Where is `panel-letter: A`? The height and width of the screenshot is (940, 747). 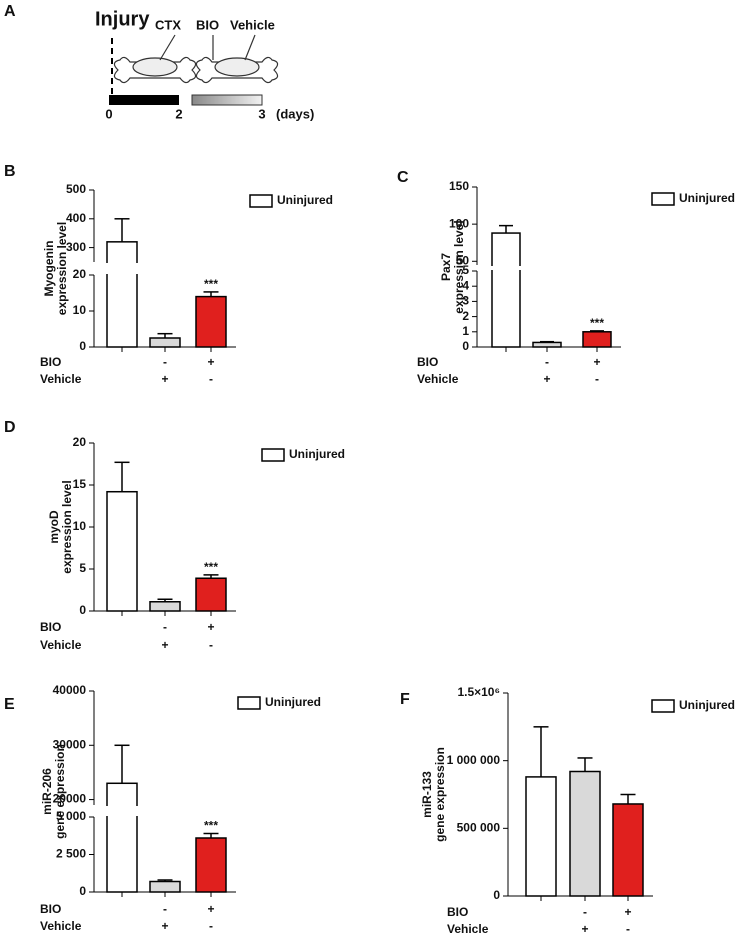
panel-letter: A is located at coordinates (10, 11).